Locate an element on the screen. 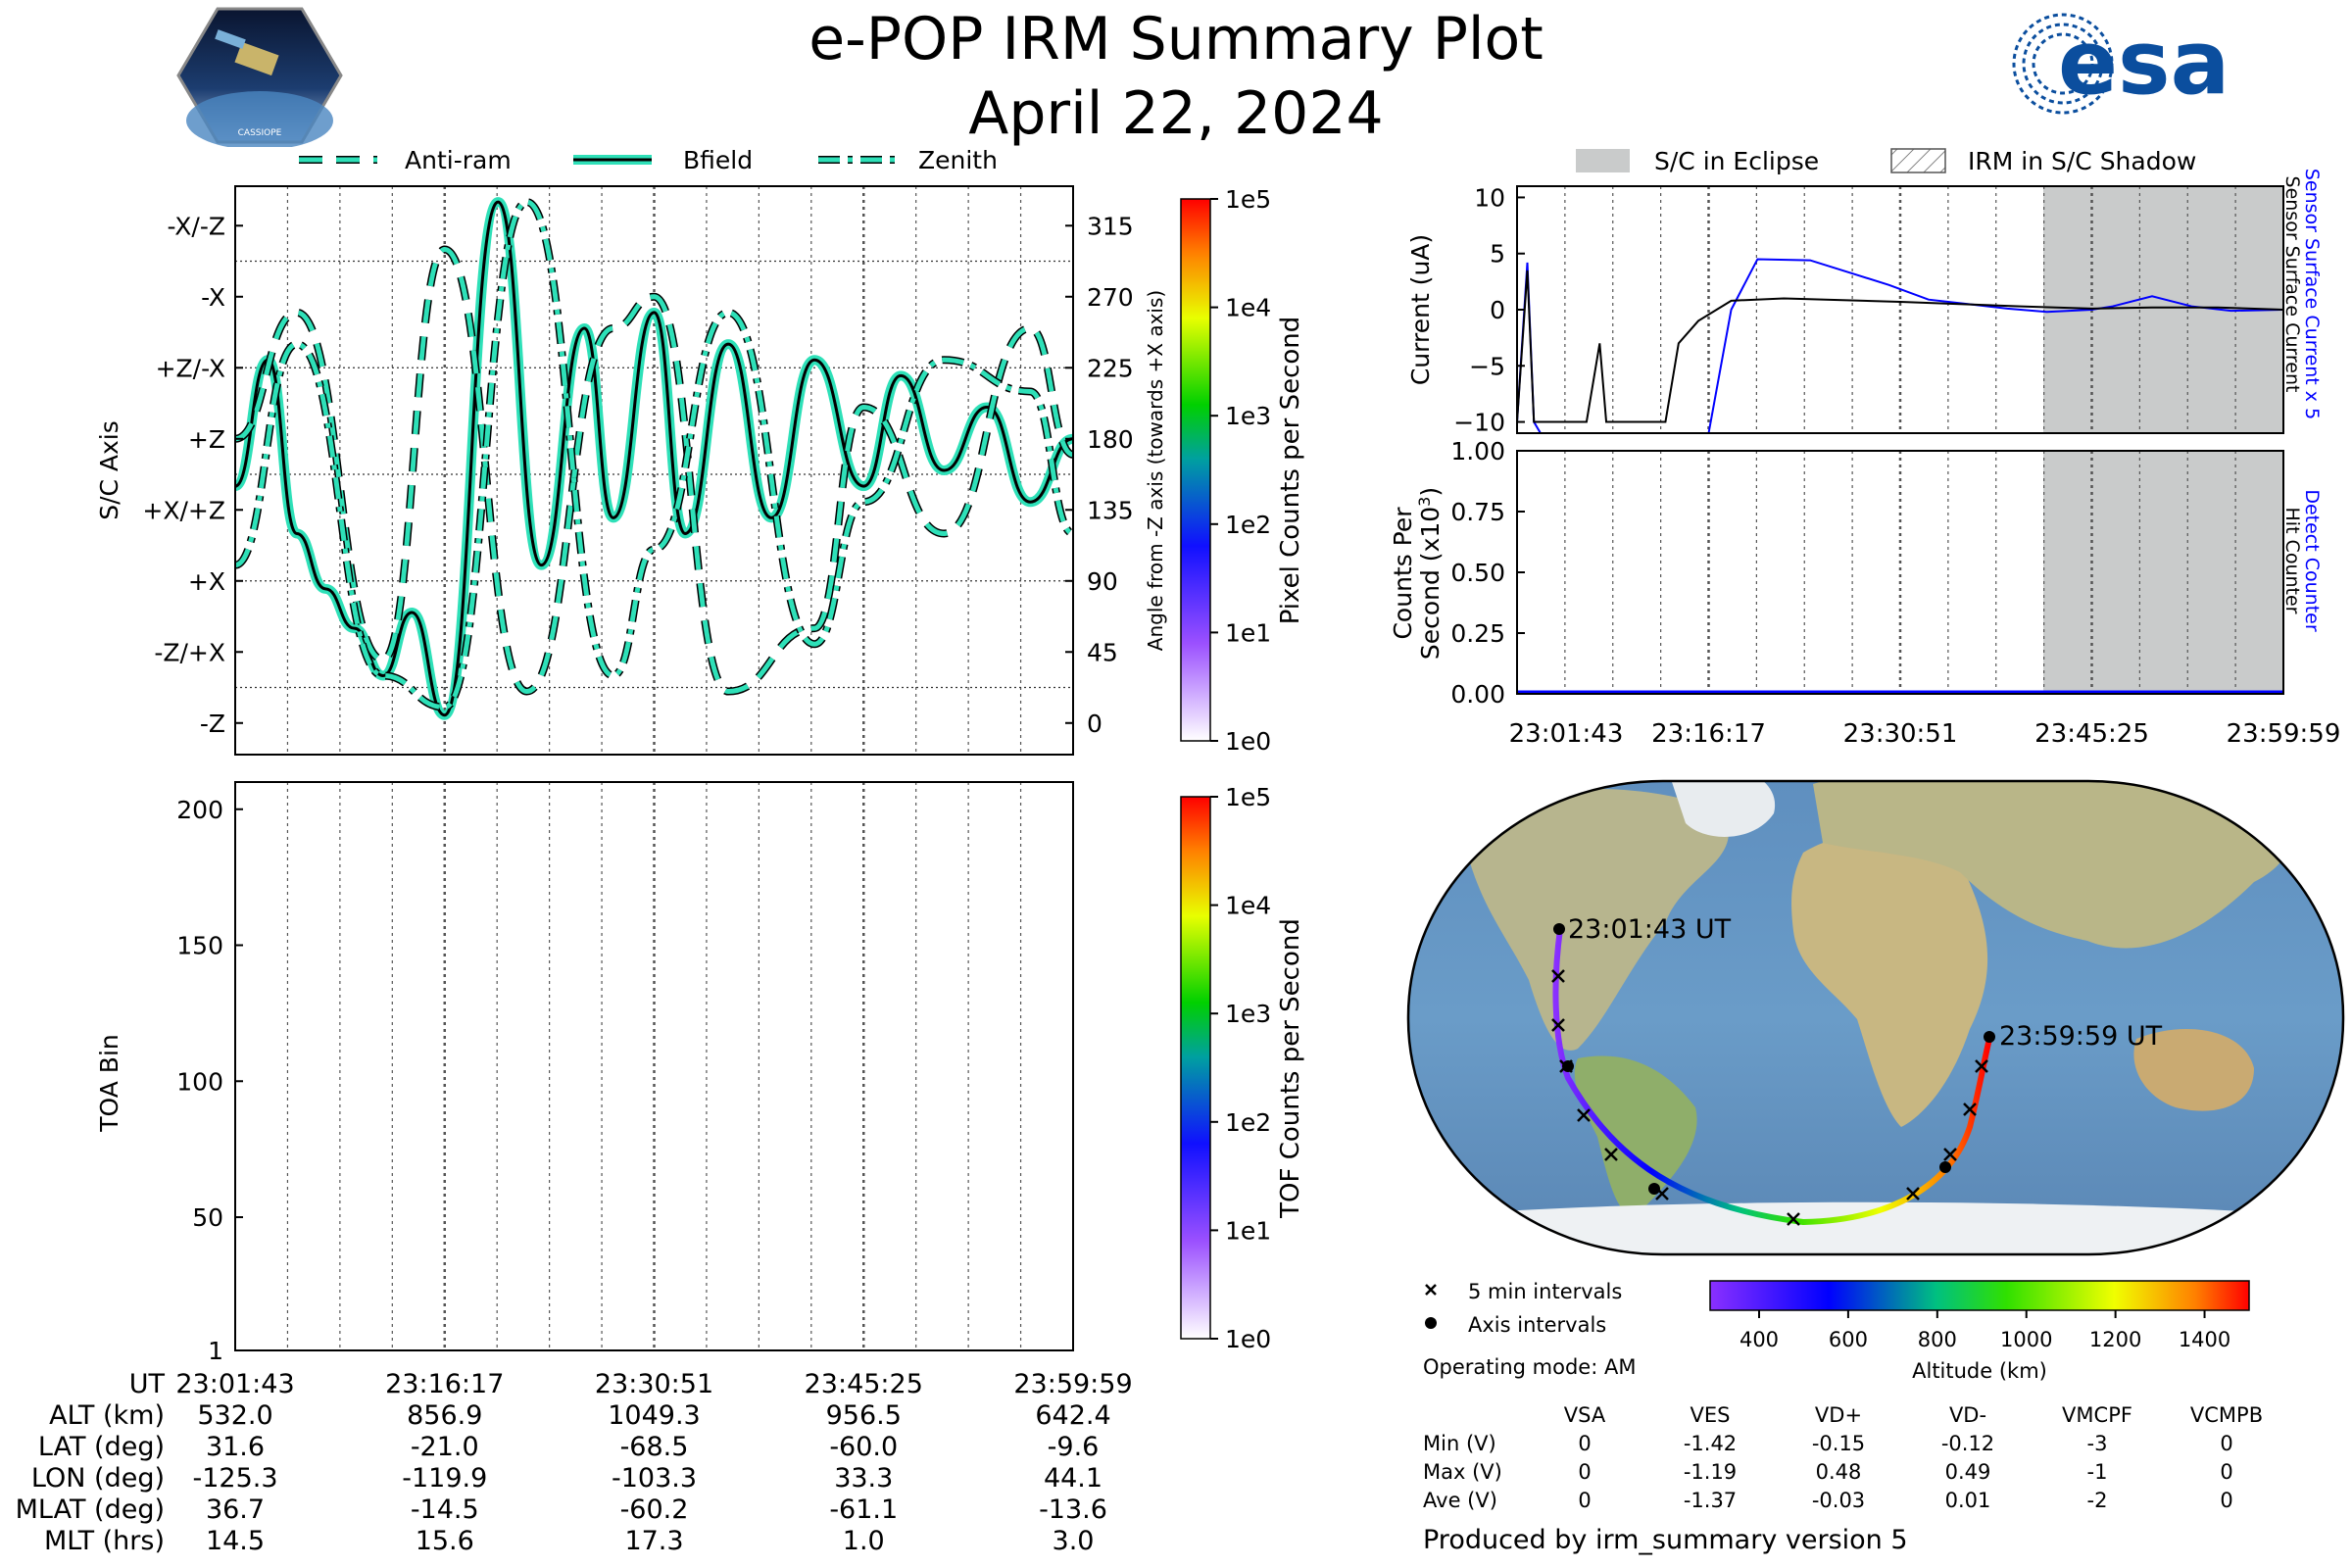 The width and height of the screenshot is (2352, 1568). logo-text: CASSIOPE is located at coordinates (260, 133).